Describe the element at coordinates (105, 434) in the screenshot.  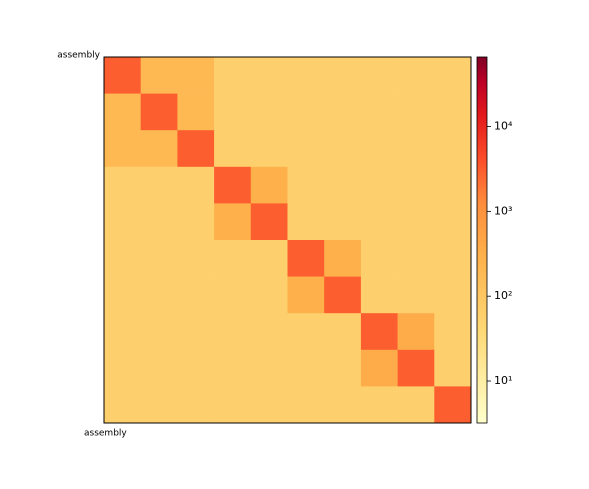
I see `x-axis-label: assembly` at that location.